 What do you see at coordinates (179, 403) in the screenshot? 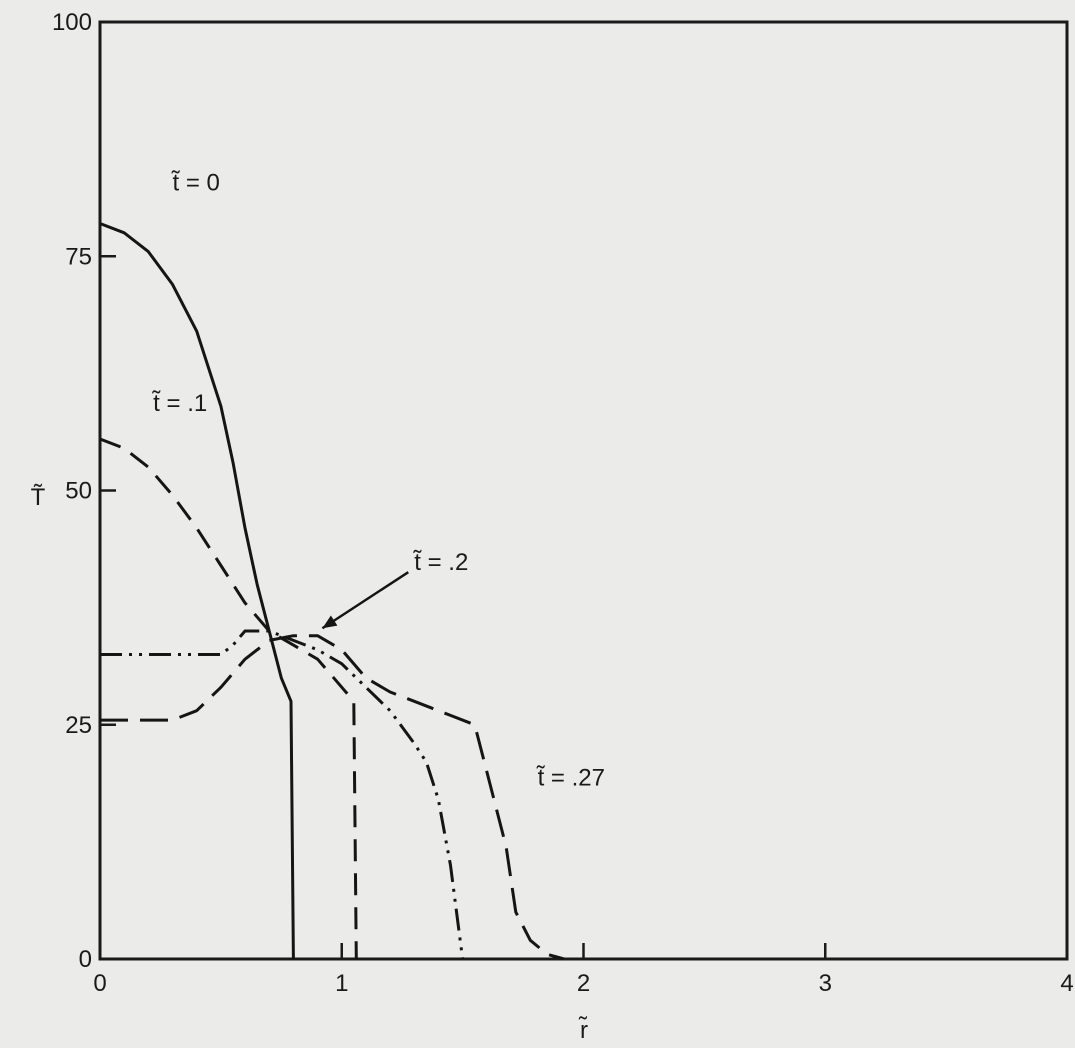
I see `series-label-1: t̃ = .1` at bounding box center [179, 403].